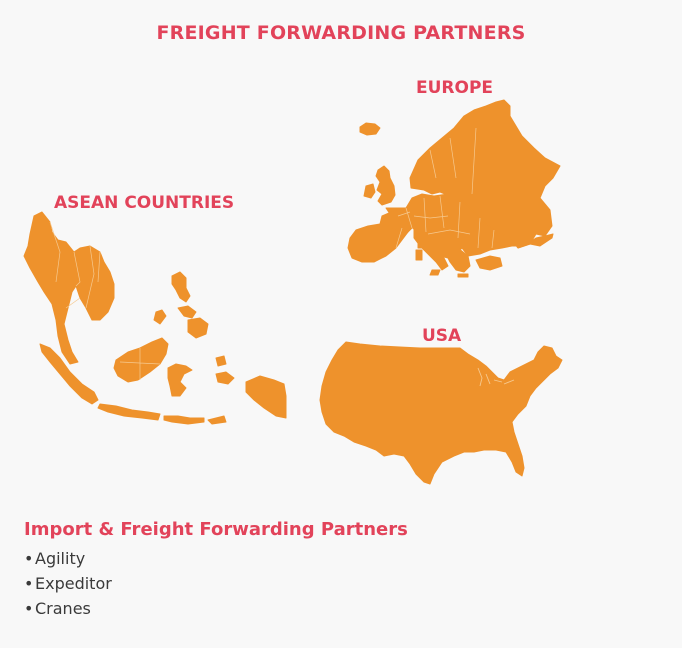  I want to click on balkans-shape, so click(457, 259).